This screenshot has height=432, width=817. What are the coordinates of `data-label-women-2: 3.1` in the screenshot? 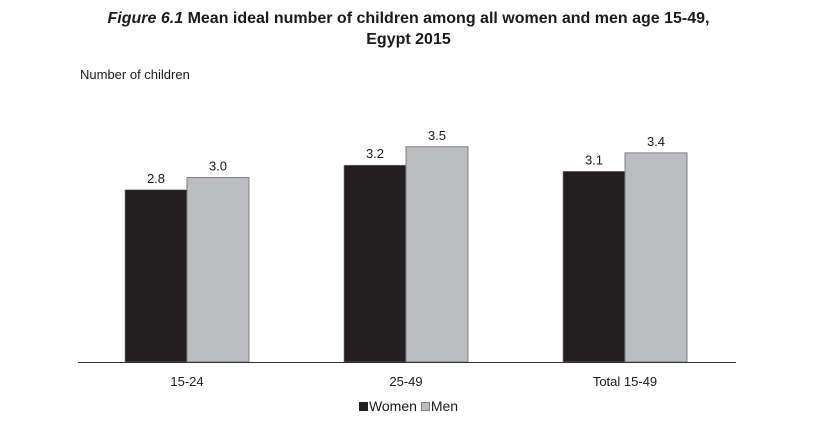 It's located at (594, 159).